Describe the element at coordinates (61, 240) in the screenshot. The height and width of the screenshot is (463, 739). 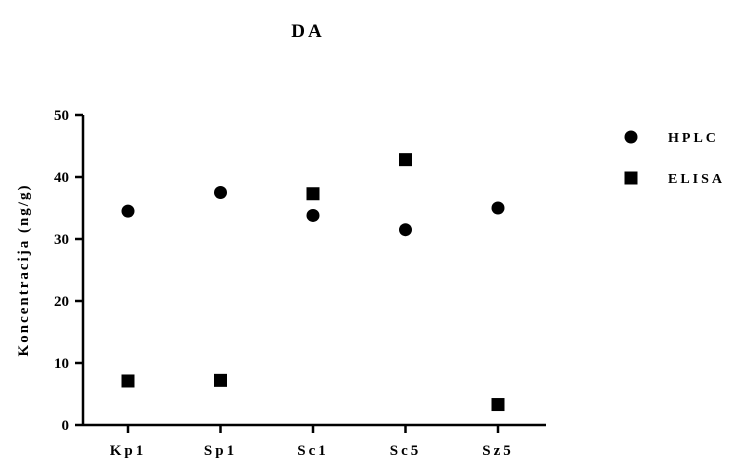
I see `y-tick-label: 30` at that location.